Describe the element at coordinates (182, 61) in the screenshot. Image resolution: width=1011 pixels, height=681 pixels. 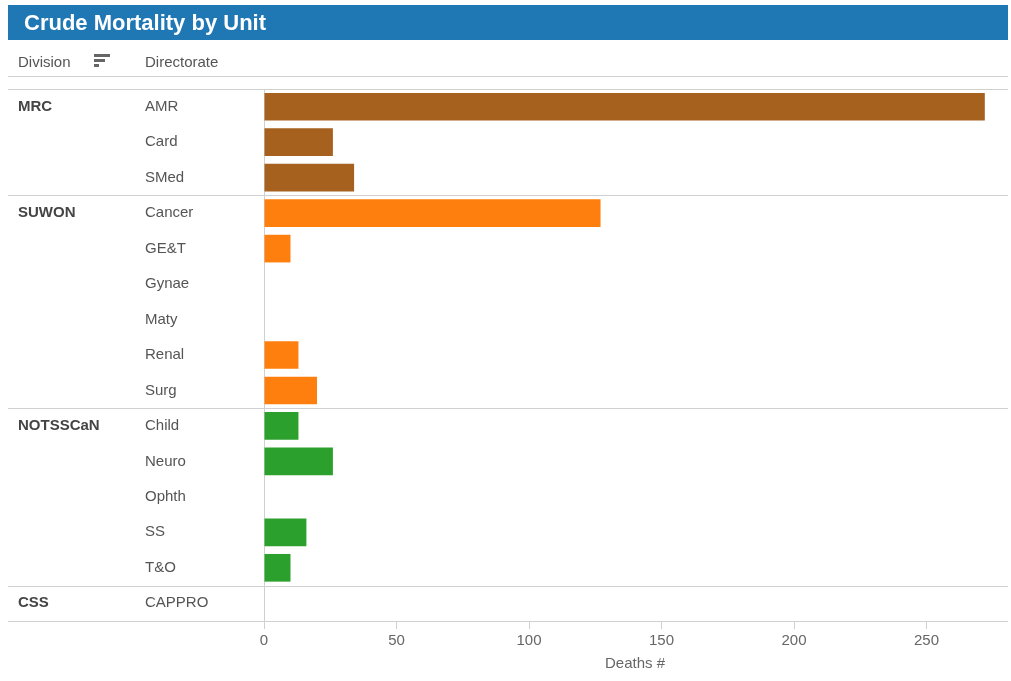
I see `y-axis-title: Directorate` at that location.